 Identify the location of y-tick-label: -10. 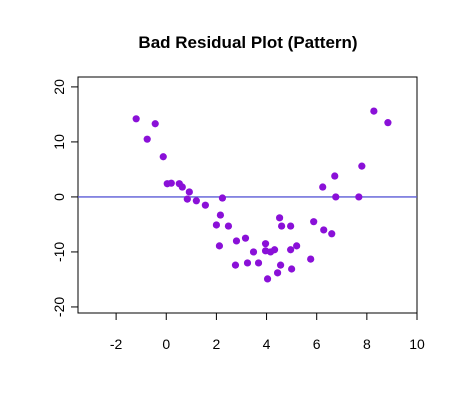
(59, 252).